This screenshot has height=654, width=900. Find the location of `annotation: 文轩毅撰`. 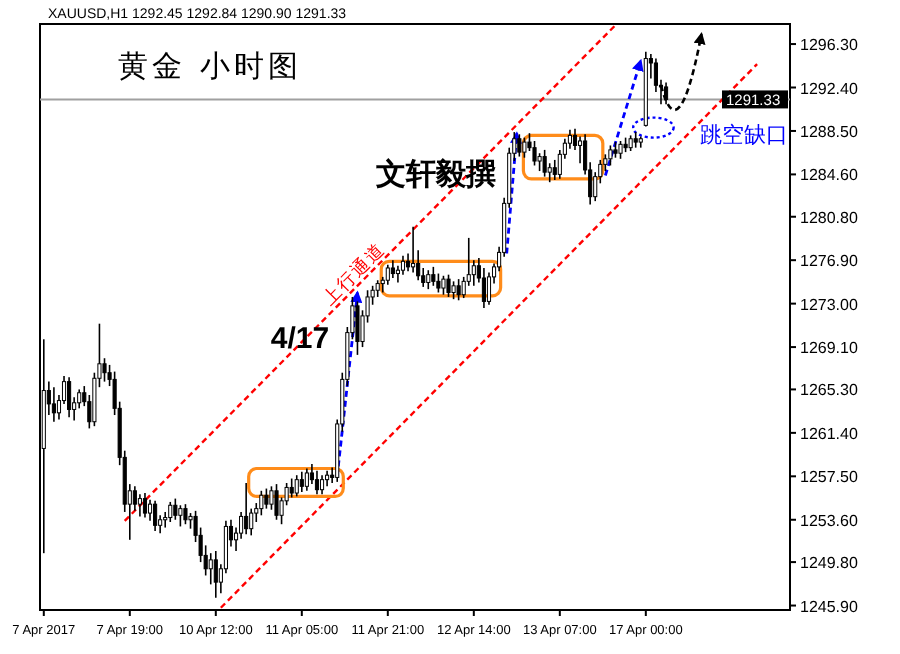

annotation: 文轩毅撰 is located at coordinates (435, 174).